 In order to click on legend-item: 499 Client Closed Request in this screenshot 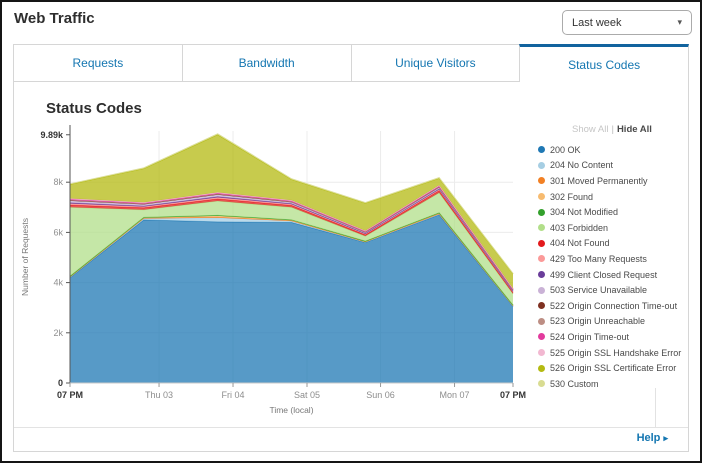, I will do `click(612, 275)`.